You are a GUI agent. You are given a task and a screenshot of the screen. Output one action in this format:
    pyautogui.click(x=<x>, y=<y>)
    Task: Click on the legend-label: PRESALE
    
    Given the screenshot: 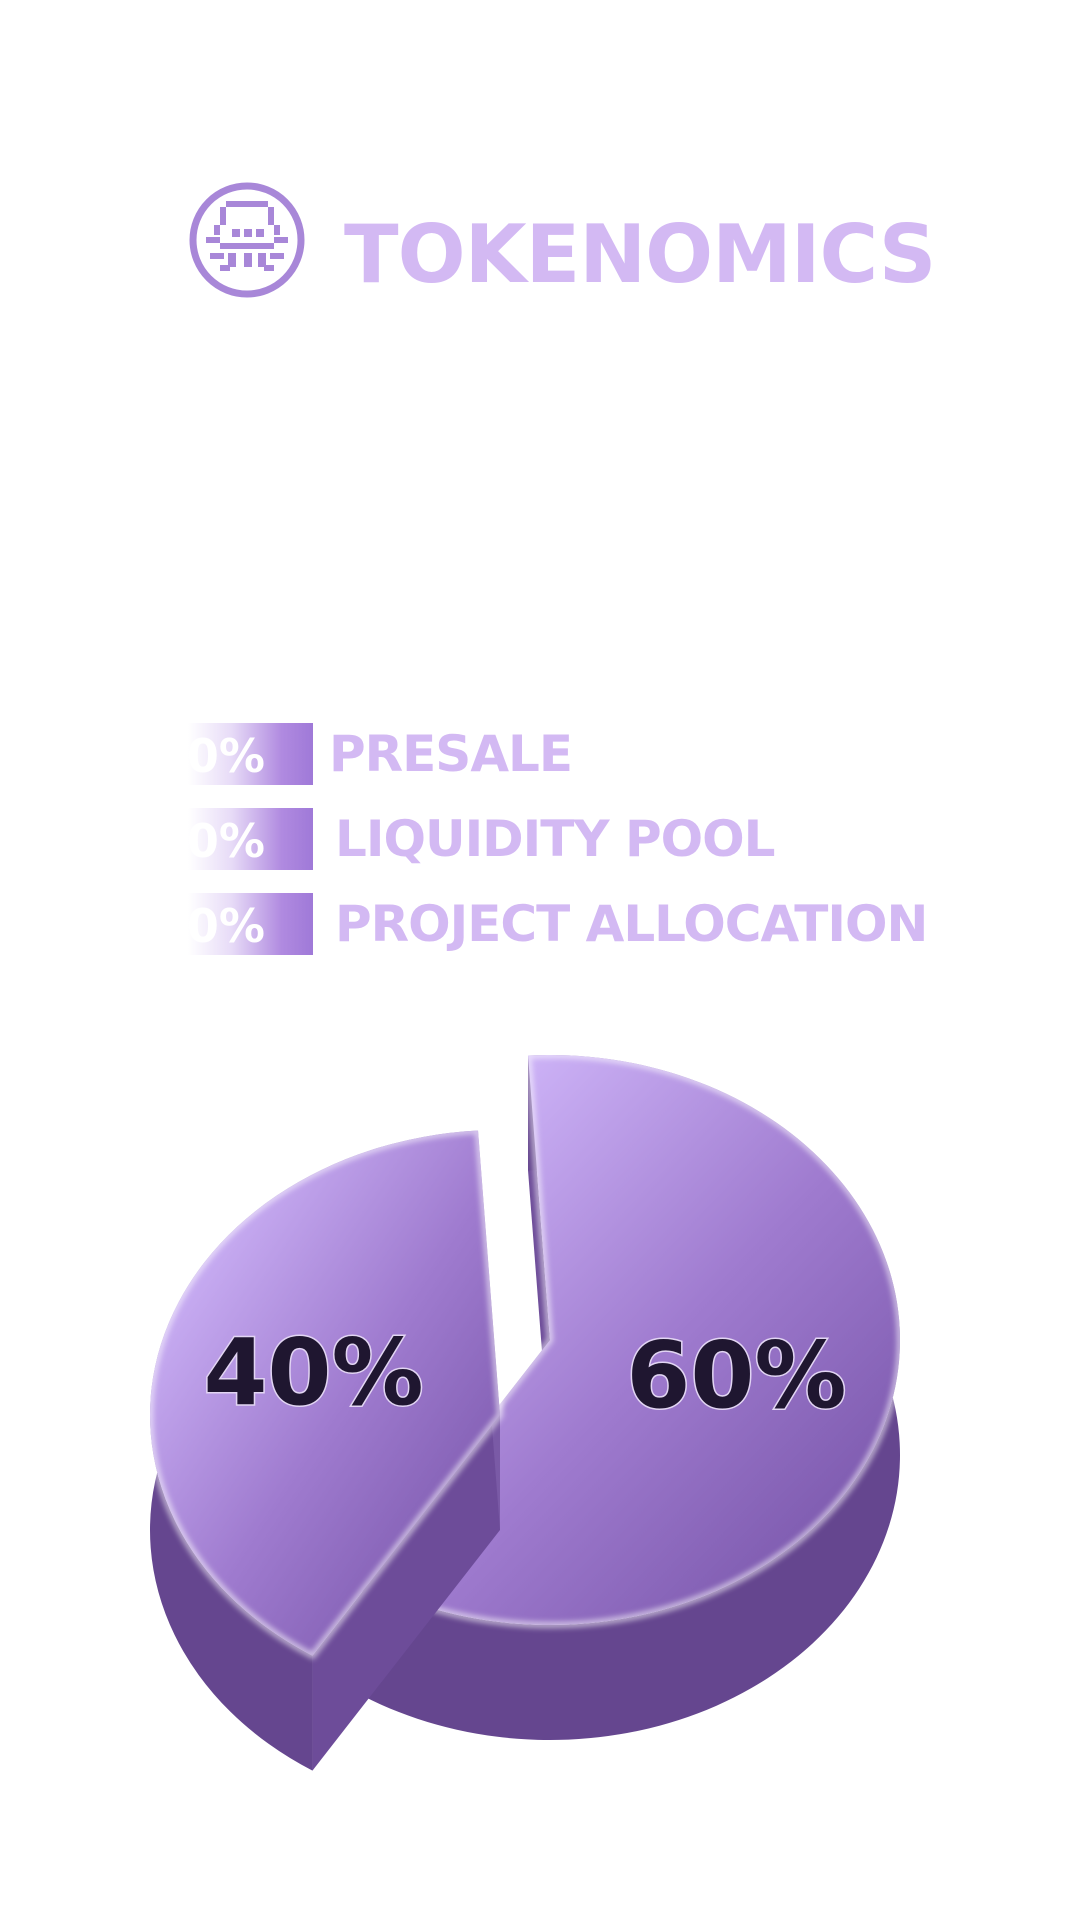 What is the action you would take?
    pyautogui.click(x=451, y=754)
    